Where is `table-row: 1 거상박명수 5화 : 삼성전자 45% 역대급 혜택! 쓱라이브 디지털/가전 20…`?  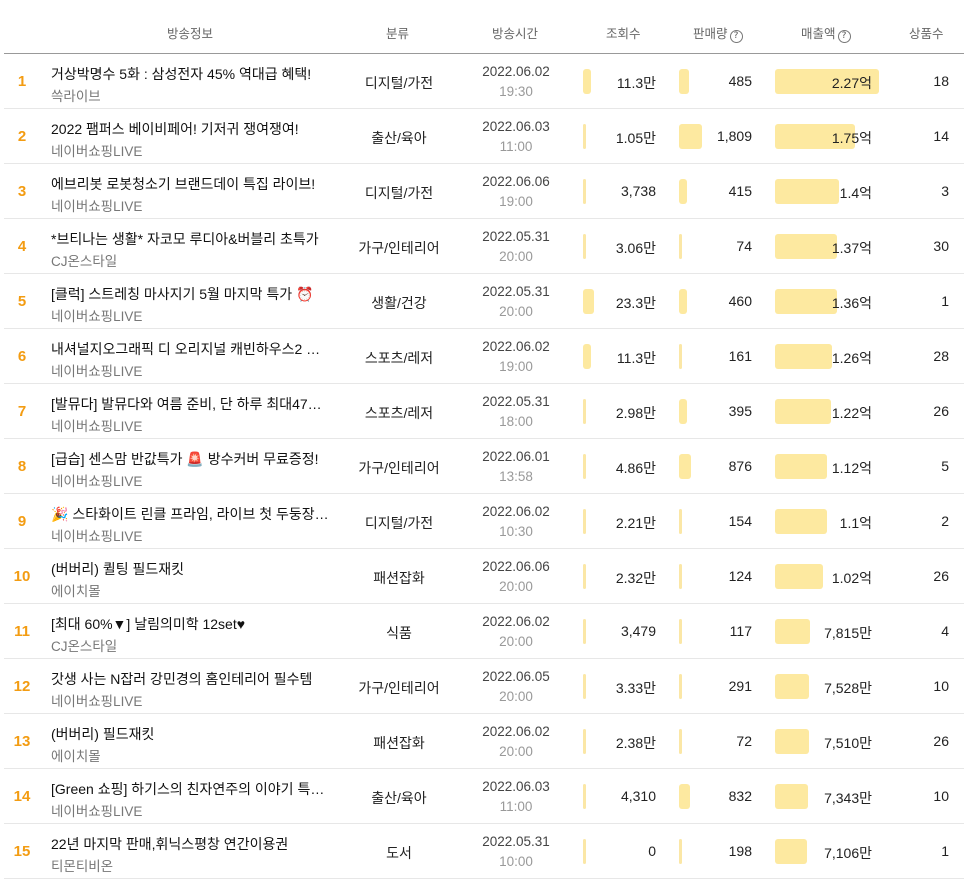
table-row: 1 거상박명수 5화 : 삼성전자 45% 역대급 혜택! 쓱라이브 디지털/가전 20… is located at coordinates (484, 81).